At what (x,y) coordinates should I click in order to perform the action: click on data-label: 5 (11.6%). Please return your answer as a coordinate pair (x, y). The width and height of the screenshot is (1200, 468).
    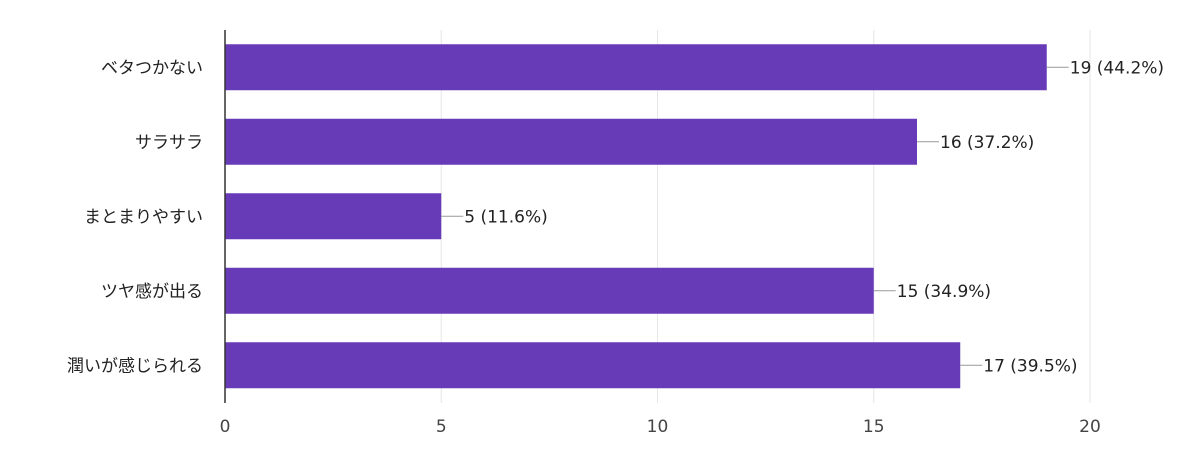
    Looking at the image, I should click on (506, 217).